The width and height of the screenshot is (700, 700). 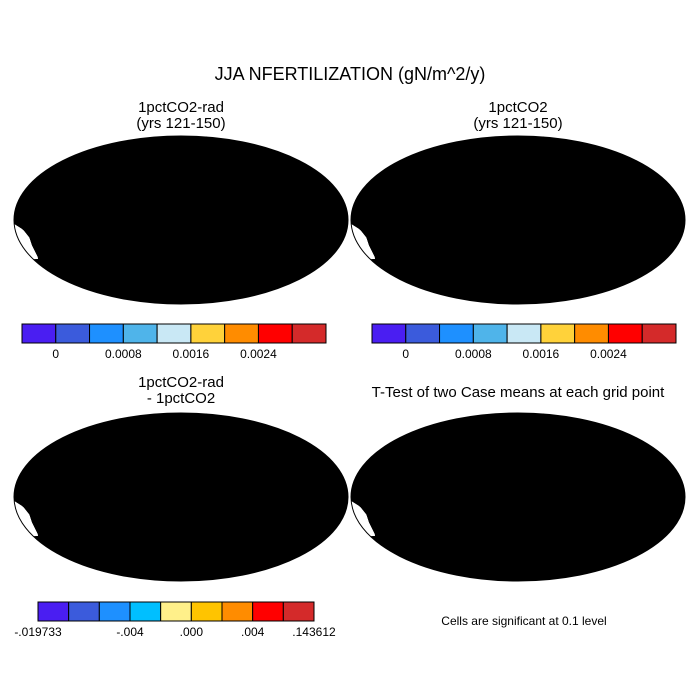 What do you see at coordinates (350, 74) in the screenshot?
I see `figure-title: JJA NFERTILIZATION (gN/m^2/y)` at bounding box center [350, 74].